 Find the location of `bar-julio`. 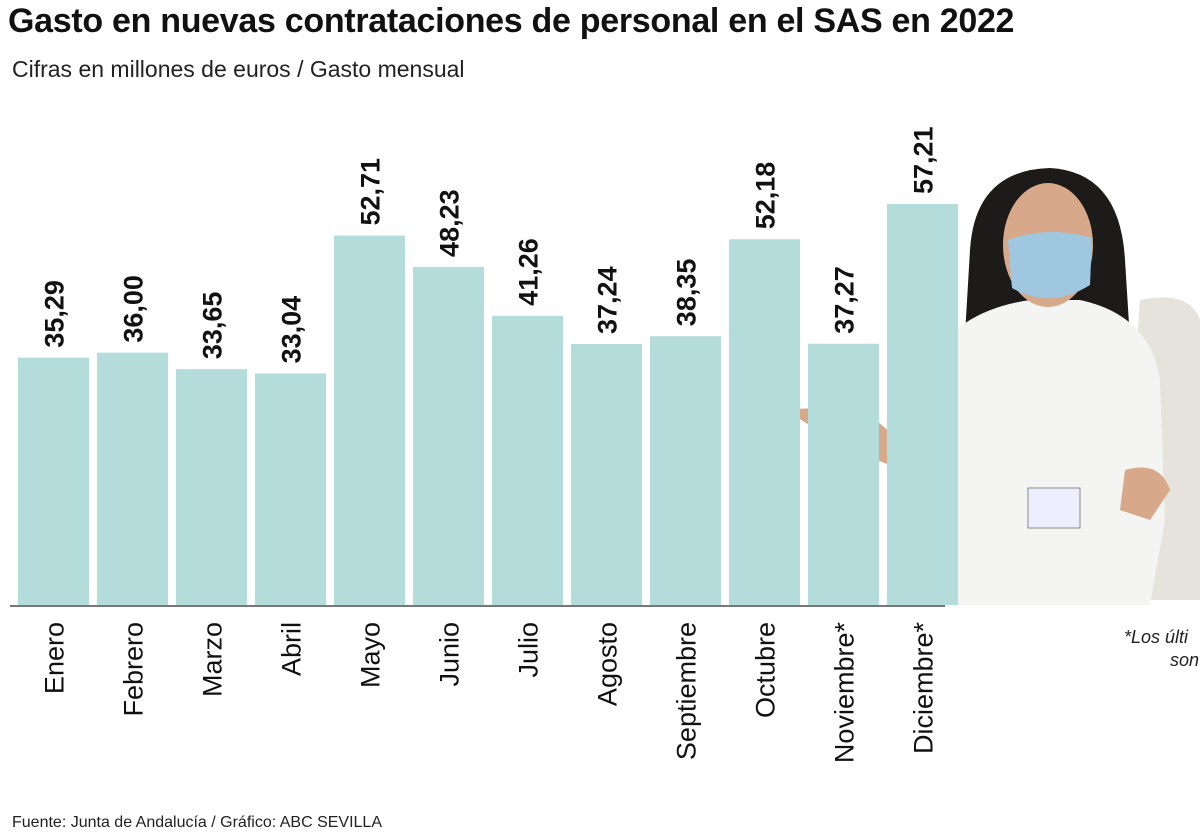

bar-julio is located at coordinates (527, 460).